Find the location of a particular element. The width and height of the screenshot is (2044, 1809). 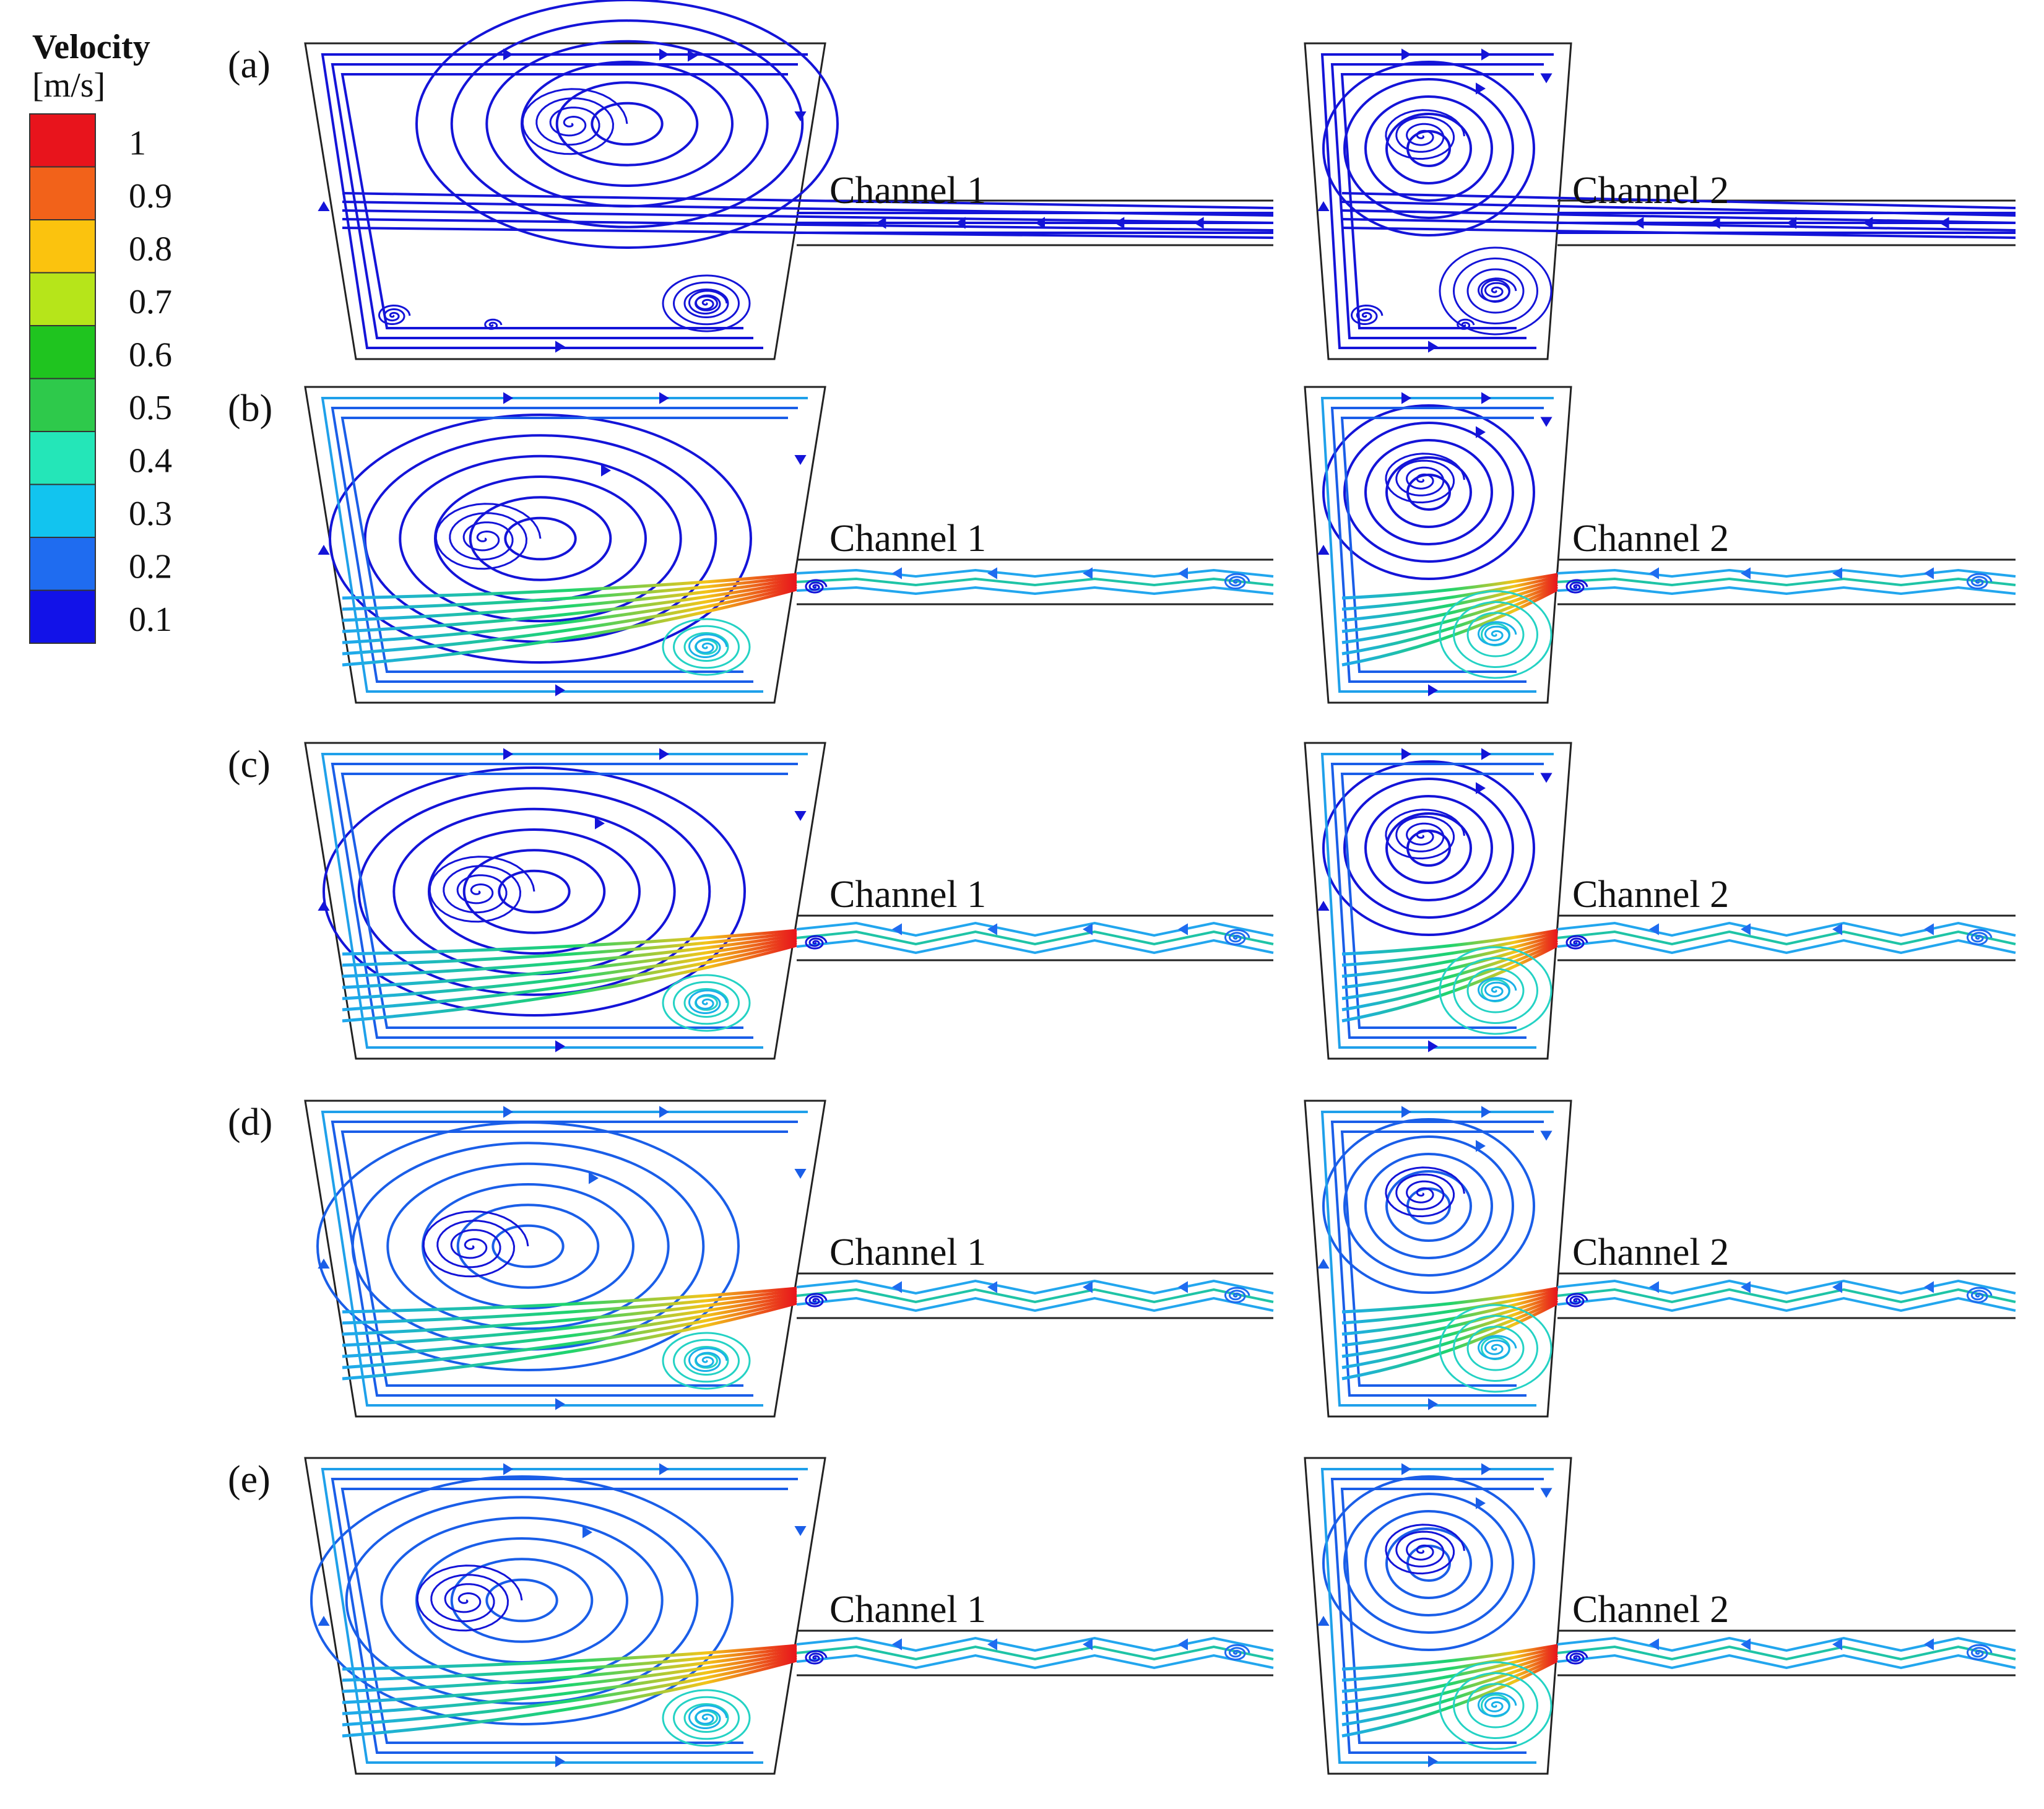

panel-label: (c) is located at coordinates (249, 765).